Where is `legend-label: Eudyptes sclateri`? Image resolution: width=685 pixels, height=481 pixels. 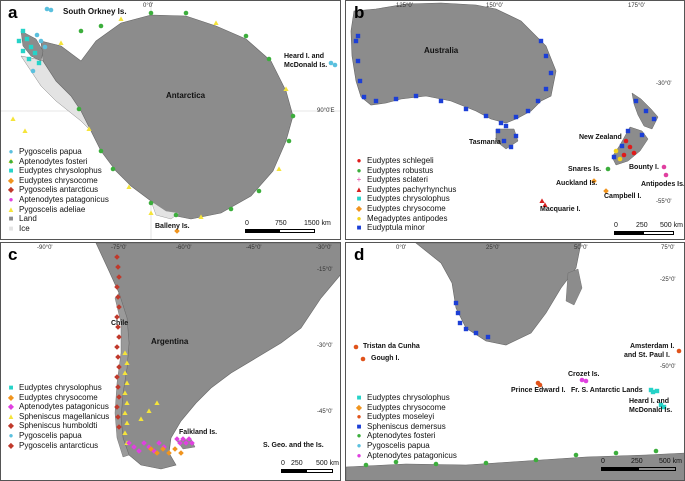 legend-label: Eudyptes sclateri is located at coordinates (397, 180).